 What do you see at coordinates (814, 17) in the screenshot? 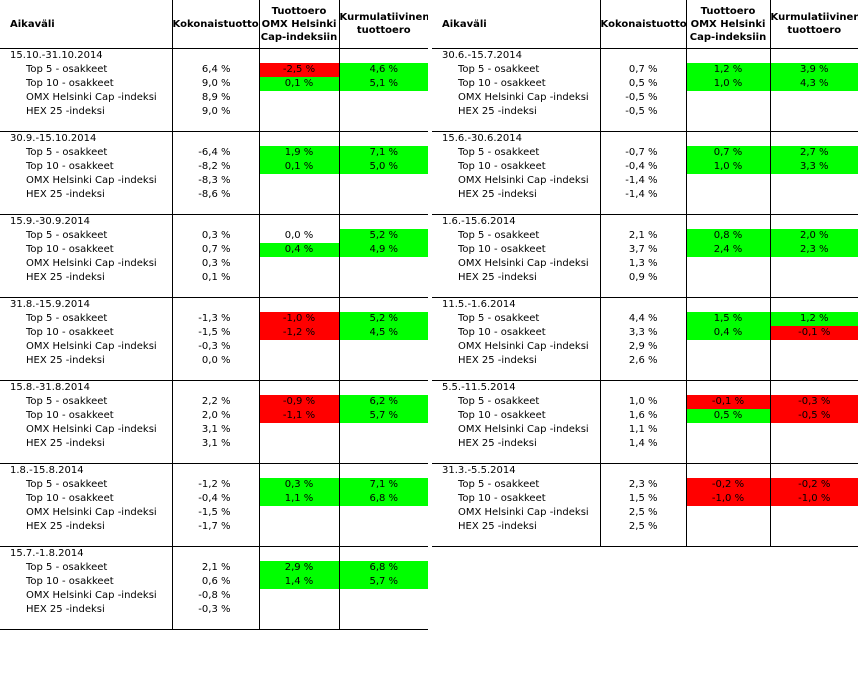
I see `header-cum-line1: Kurmulatiivinen` at bounding box center [814, 17].